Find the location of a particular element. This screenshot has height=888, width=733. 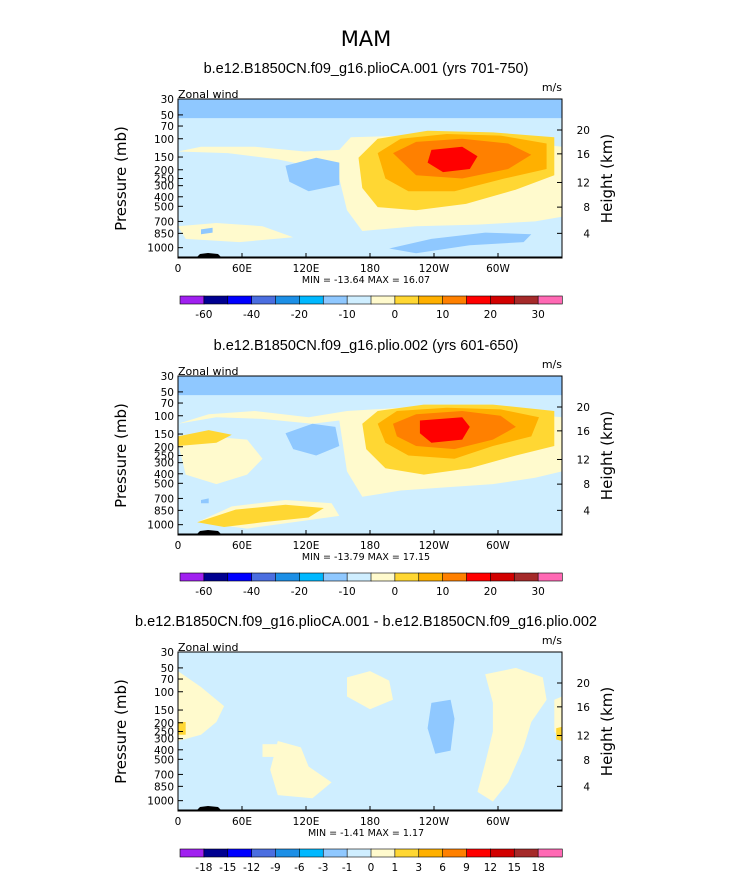

y-tick-label: 150 is located at coordinates (164, 158).